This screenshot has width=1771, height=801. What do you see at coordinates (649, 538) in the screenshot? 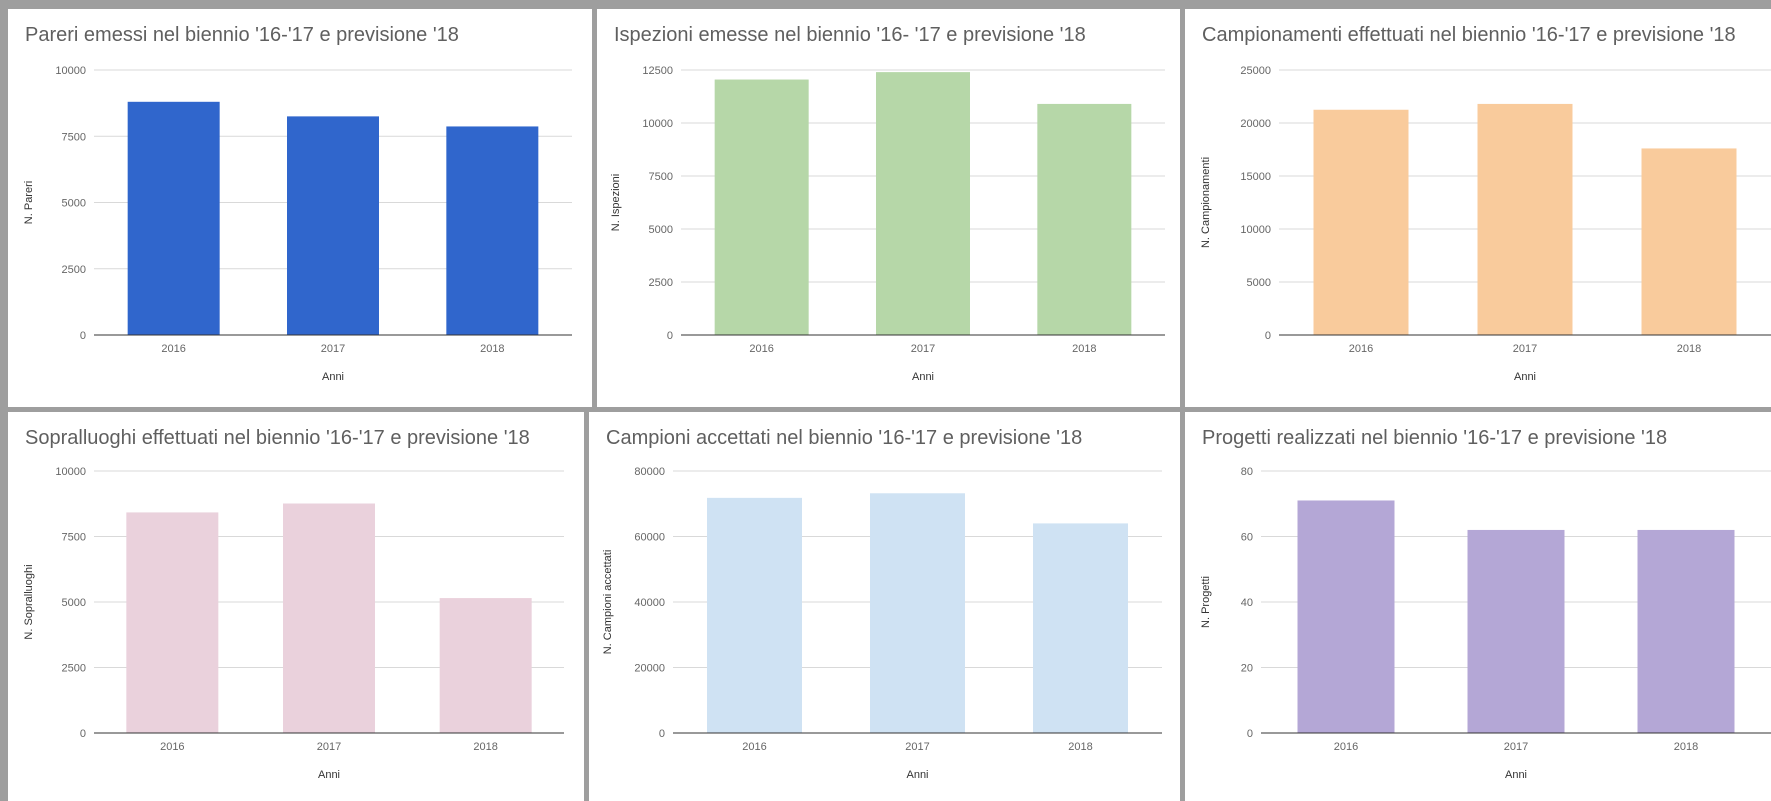
I see `y-tick-label: 60000` at bounding box center [649, 538].